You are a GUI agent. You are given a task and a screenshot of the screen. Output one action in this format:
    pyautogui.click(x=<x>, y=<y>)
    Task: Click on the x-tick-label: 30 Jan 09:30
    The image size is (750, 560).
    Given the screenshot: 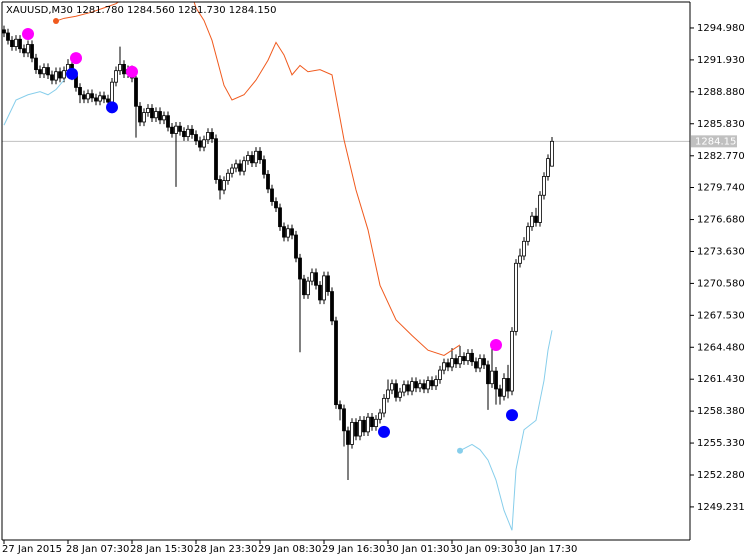 What is the action you would take?
    pyautogui.click(x=481, y=549)
    